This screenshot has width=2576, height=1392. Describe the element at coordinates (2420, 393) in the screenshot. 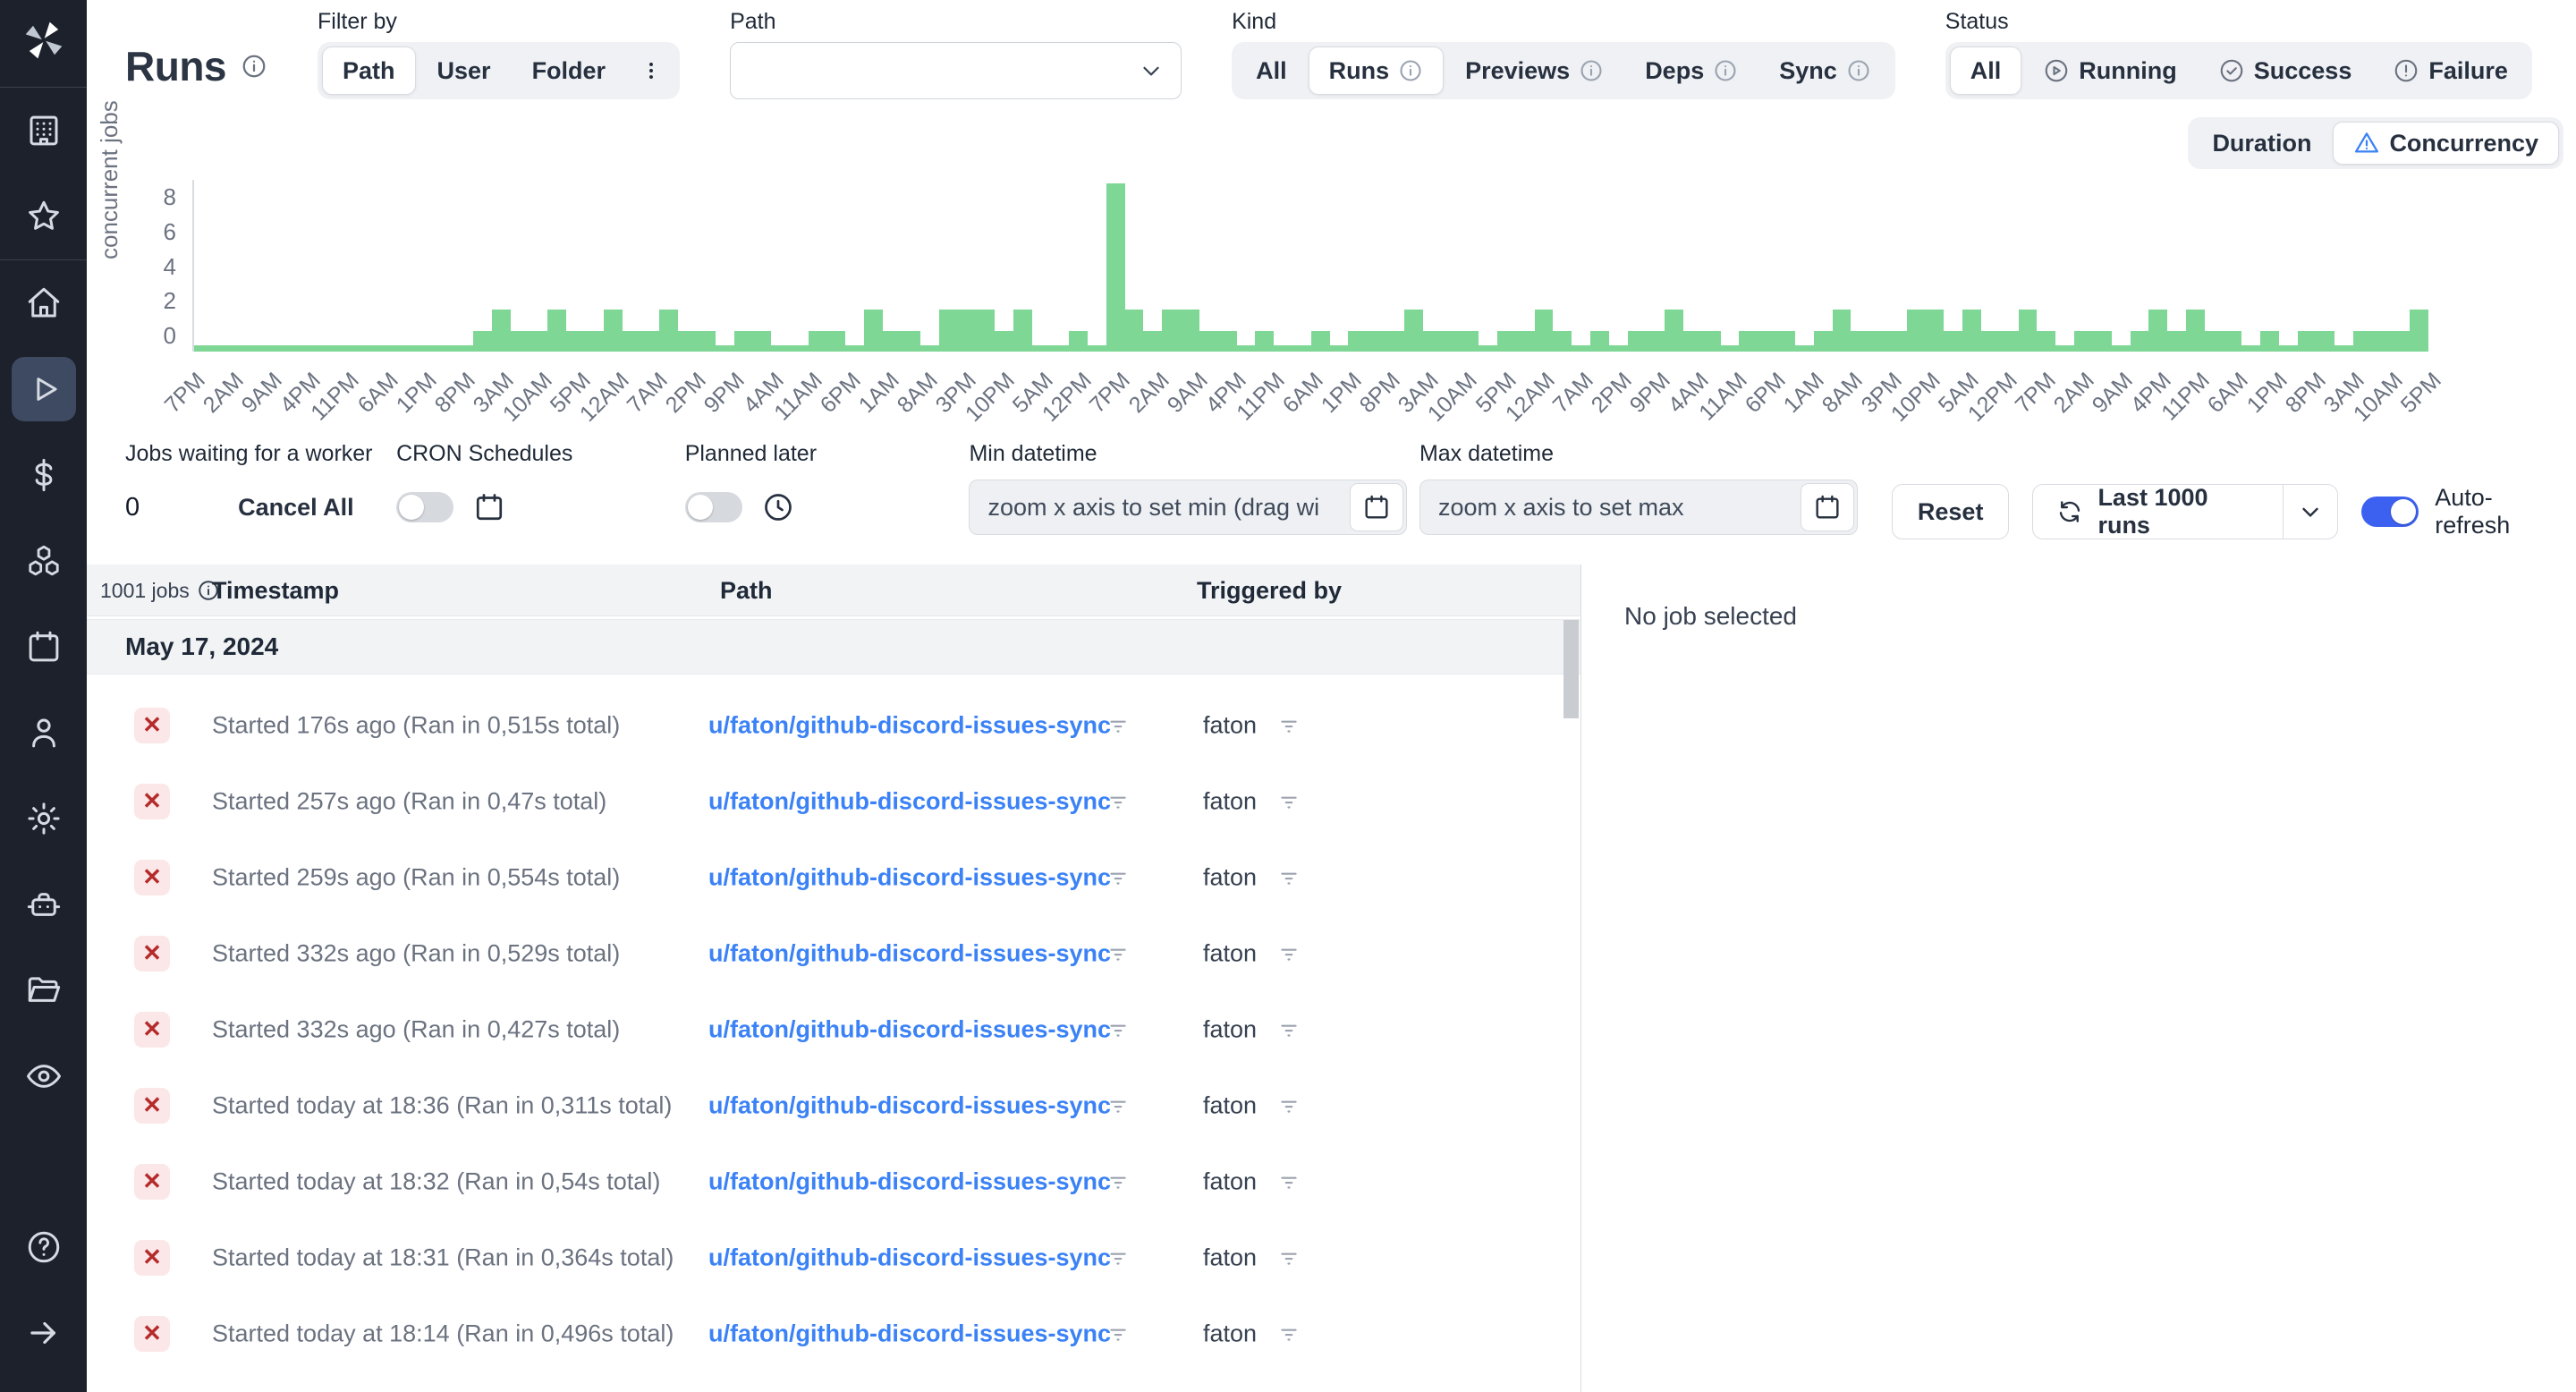

I see `x-axis-tick-label: 5PM` at that location.